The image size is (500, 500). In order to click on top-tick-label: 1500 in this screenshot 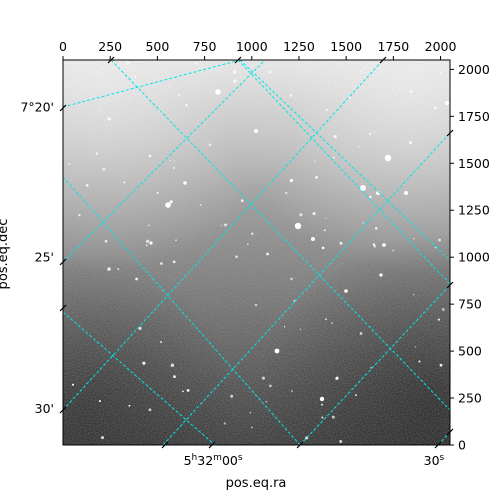, I will do `click(346, 46)`.